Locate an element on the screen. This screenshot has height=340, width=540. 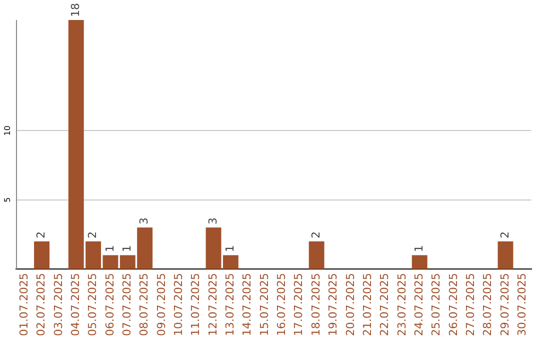
x-tick-label: 14.07.2025 is located at coordinates (247, 304).